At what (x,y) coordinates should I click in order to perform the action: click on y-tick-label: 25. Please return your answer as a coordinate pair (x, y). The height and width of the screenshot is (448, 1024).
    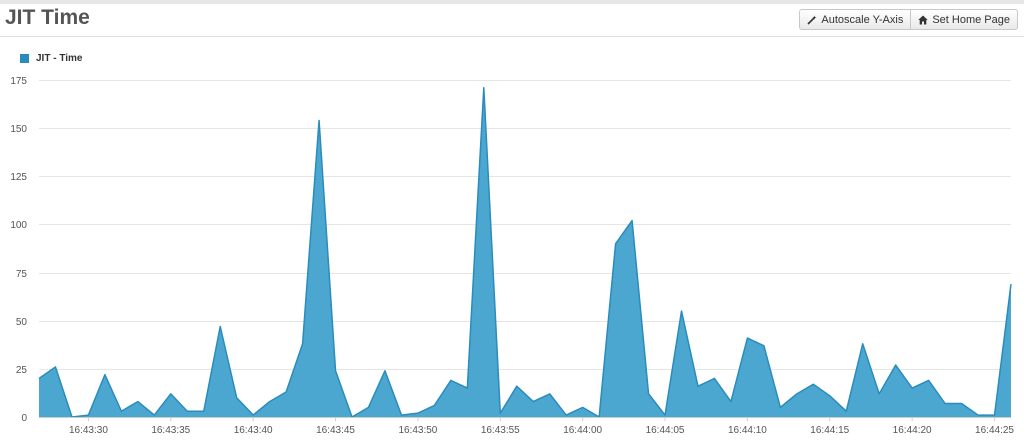
    Looking at the image, I should click on (22, 370).